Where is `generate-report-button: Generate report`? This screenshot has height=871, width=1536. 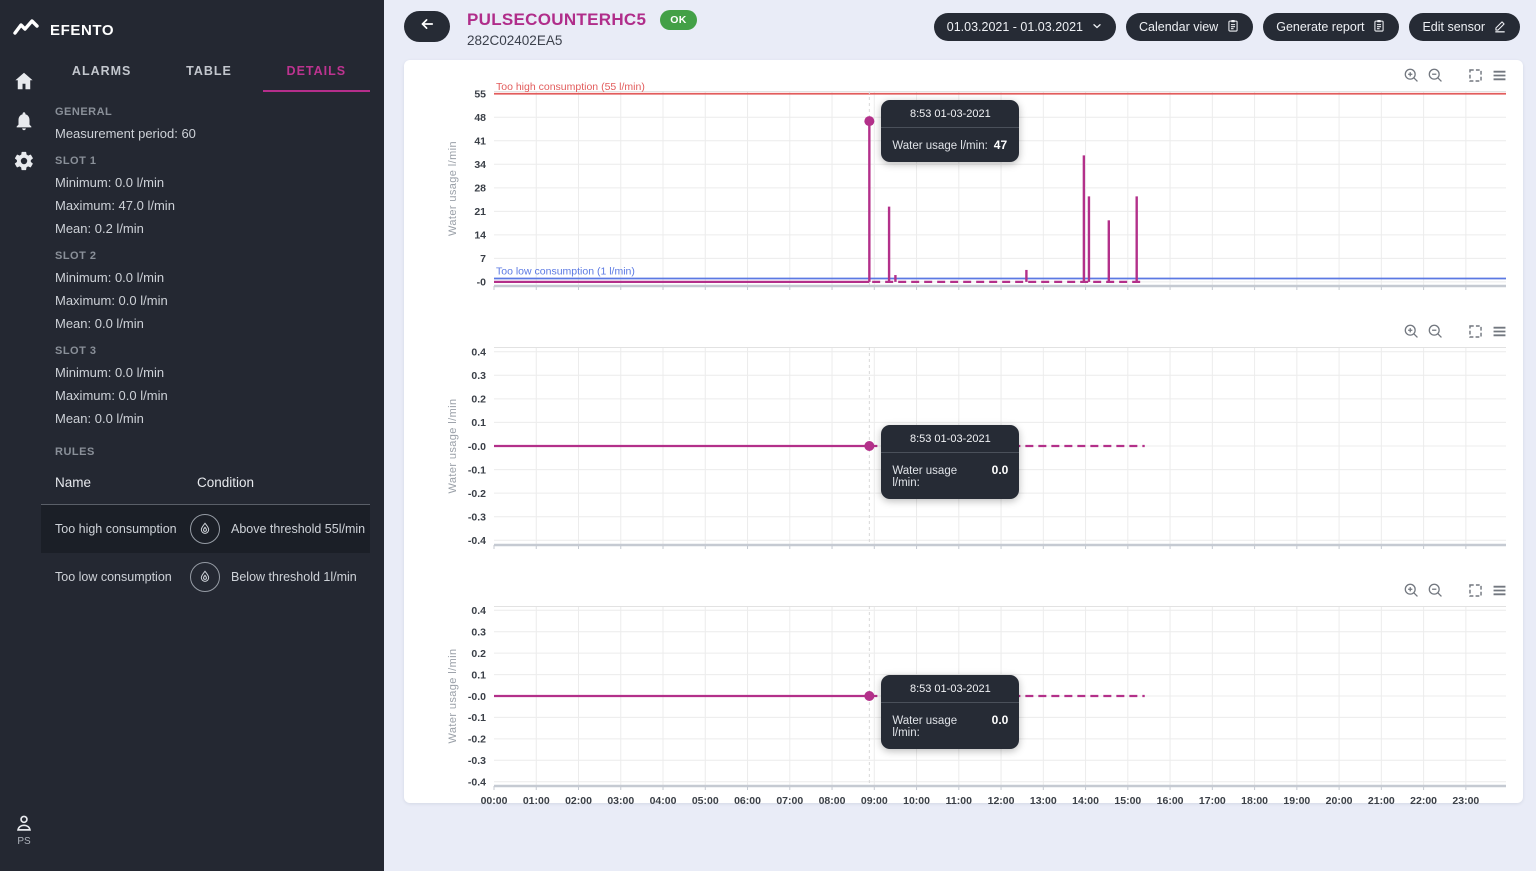 generate-report-button: Generate report is located at coordinates (1331, 27).